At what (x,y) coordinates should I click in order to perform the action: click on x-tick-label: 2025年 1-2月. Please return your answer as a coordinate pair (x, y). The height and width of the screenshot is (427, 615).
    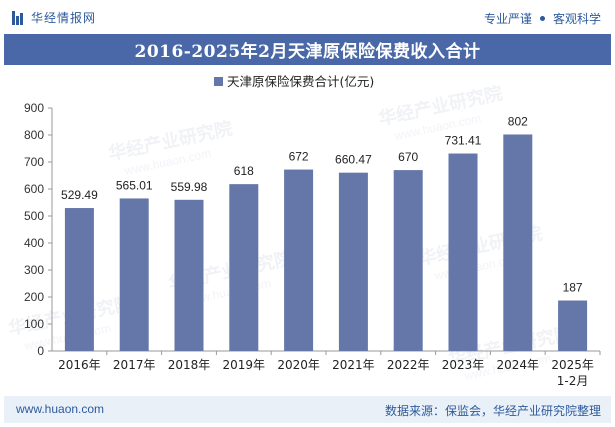
    Looking at the image, I should click on (572, 373).